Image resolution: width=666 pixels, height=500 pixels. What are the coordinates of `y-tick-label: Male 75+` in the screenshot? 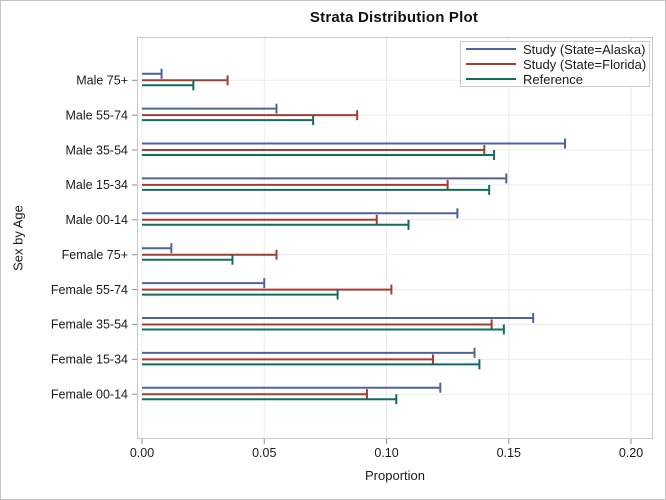 It's located at (102, 81).